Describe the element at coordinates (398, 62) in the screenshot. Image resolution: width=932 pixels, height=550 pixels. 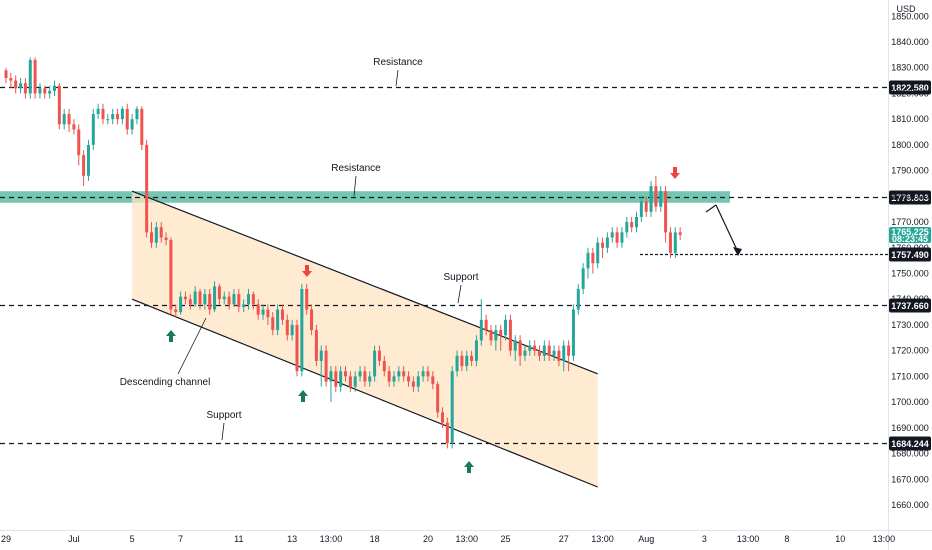
I see `annotation-resistance-top: Resistance` at that location.